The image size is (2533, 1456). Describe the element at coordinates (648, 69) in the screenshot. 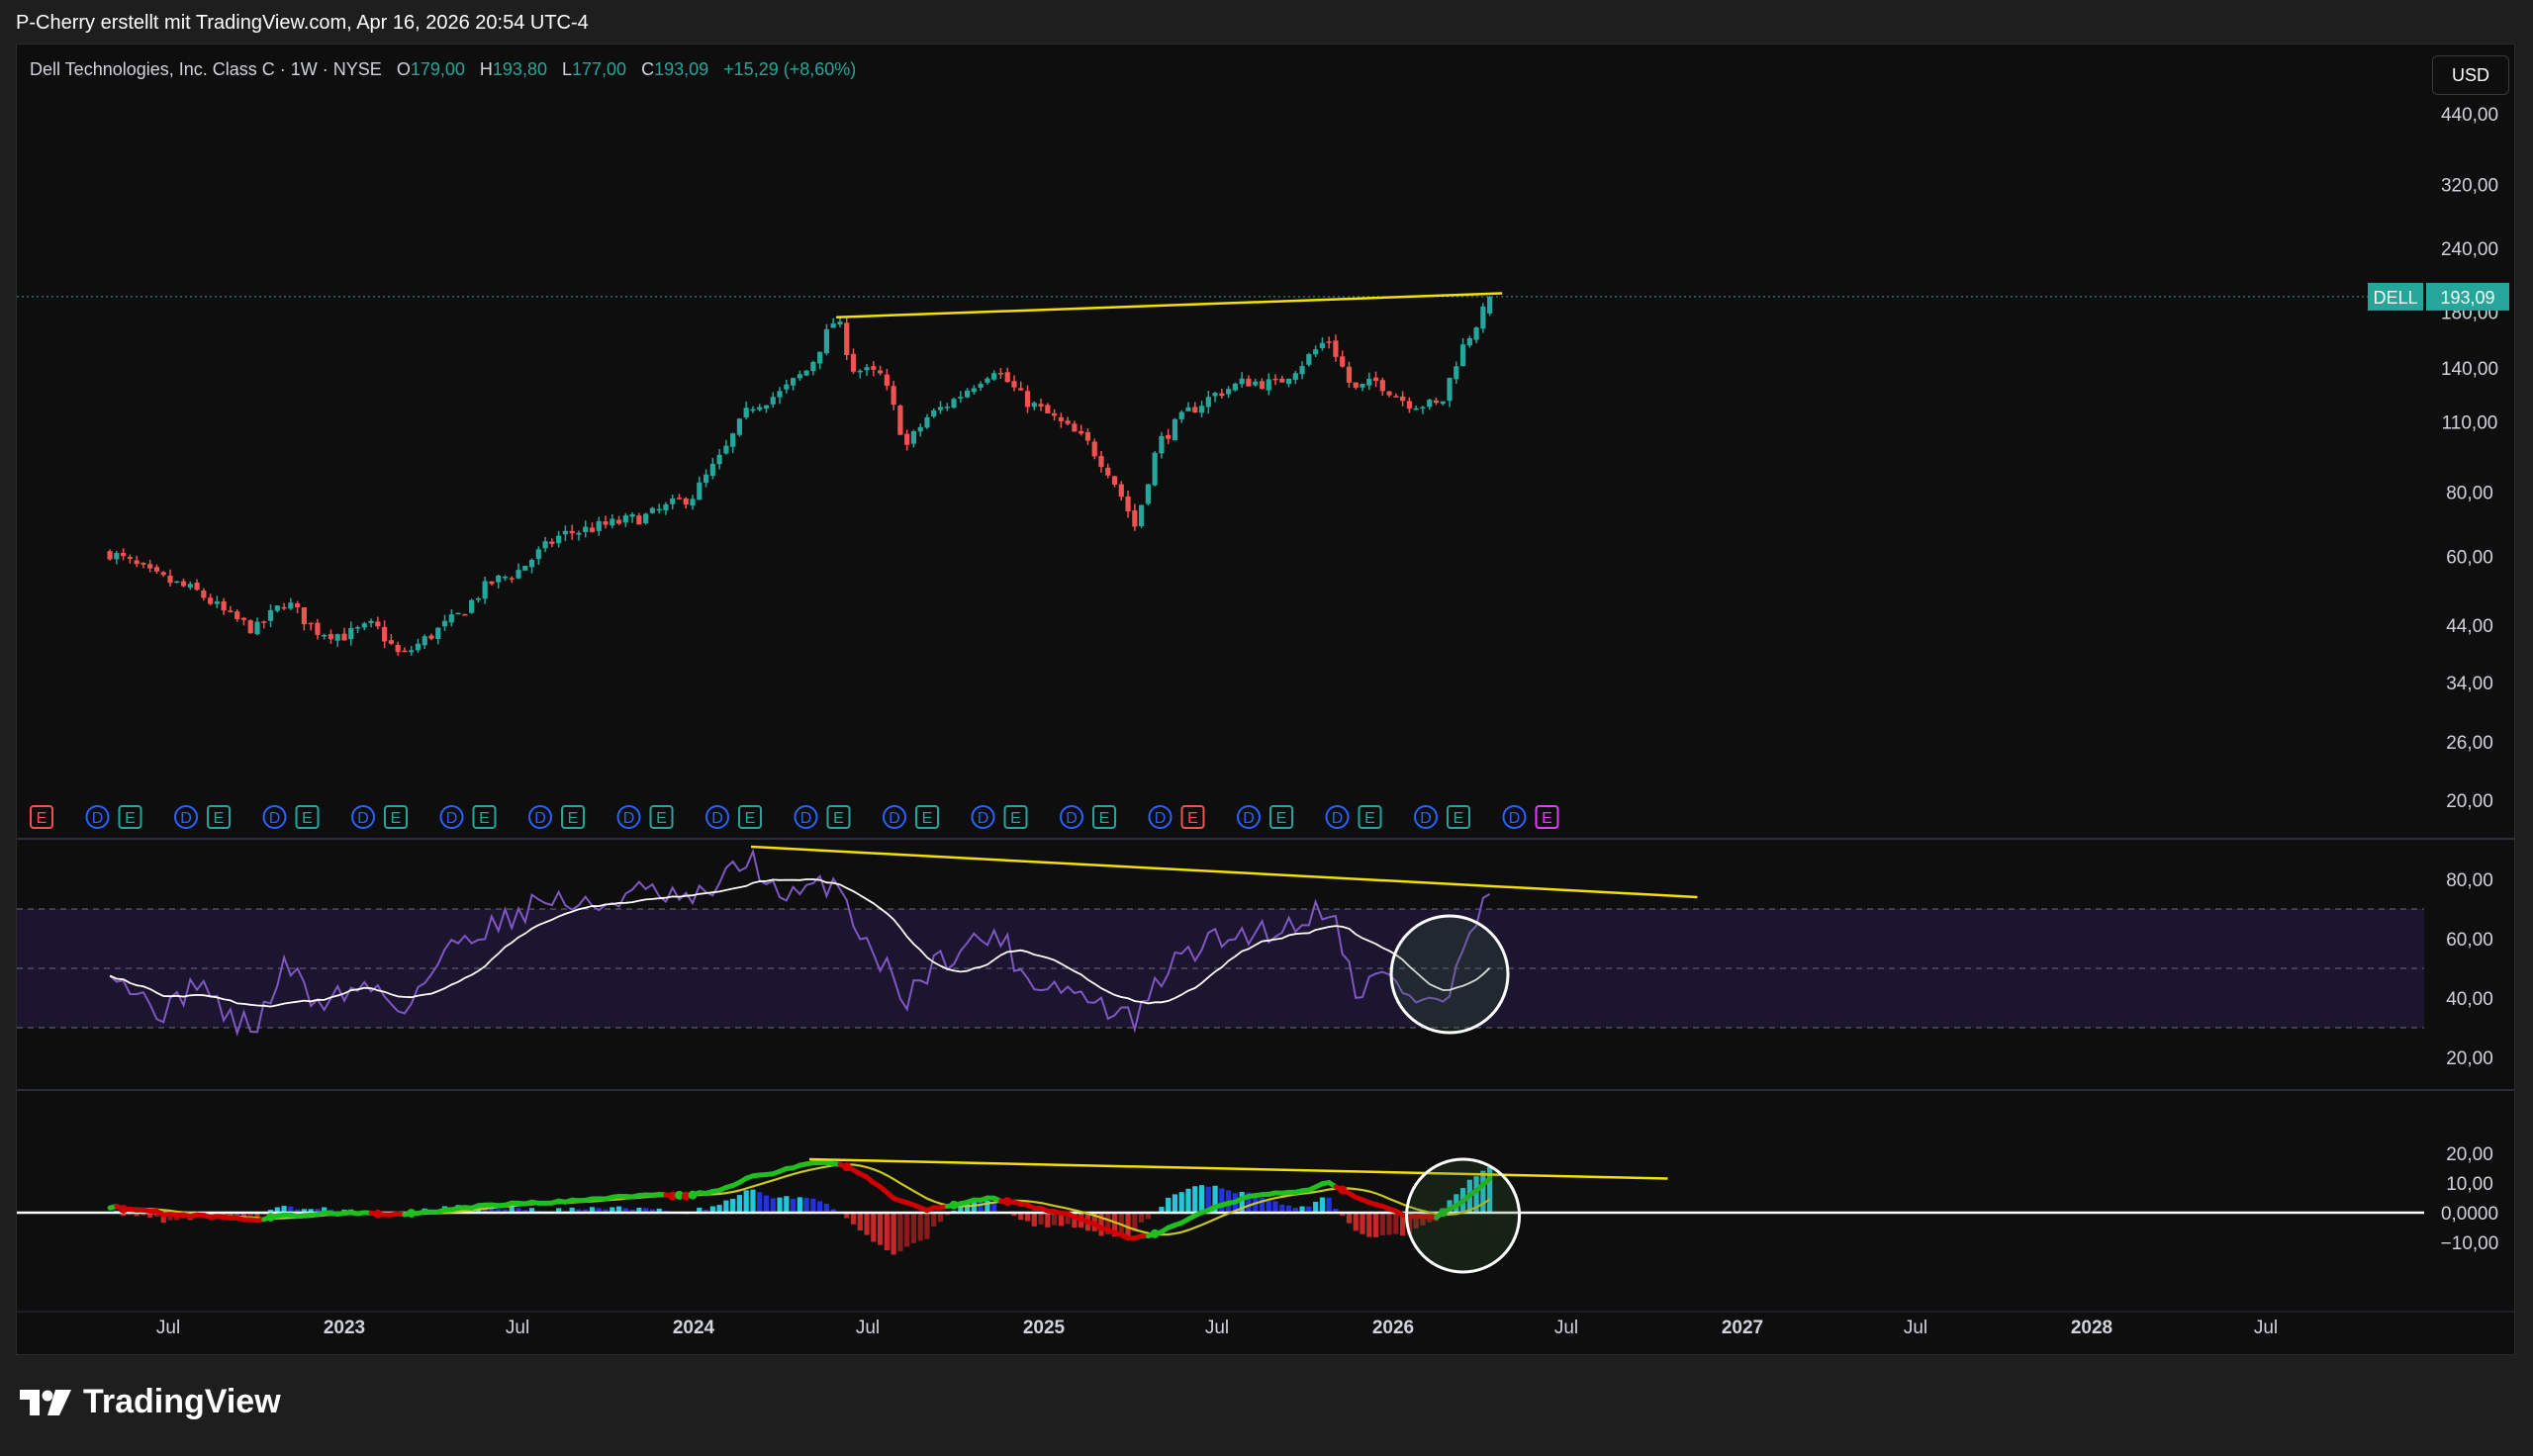

I see `close-label: C` at that location.